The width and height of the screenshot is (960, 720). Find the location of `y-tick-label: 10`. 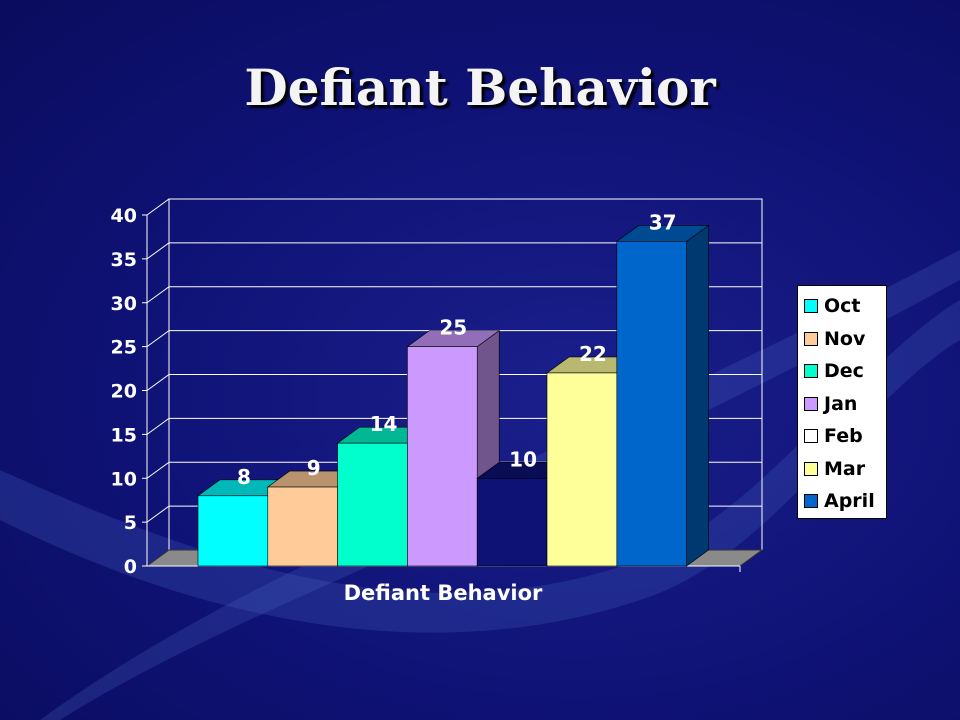

y-tick-label: 10 is located at coordinates (124, 479).